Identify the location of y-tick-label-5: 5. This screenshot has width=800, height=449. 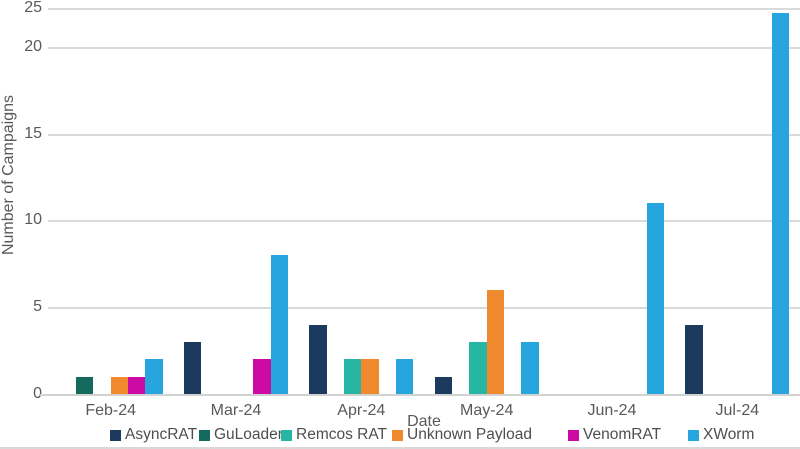
(37, 306).